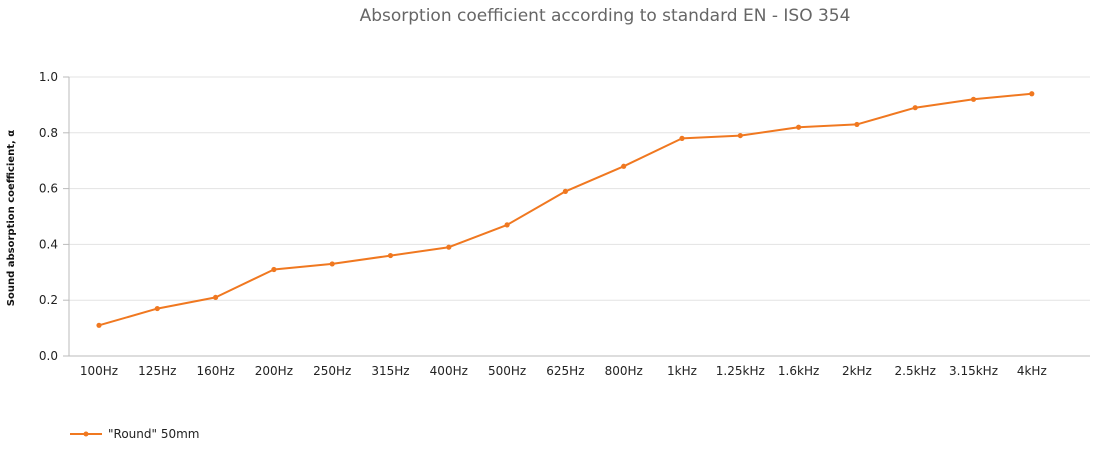 This screenshot has width=1105, height=451. I want to click on x-tick-label: 200Hz, so click(274, 371).